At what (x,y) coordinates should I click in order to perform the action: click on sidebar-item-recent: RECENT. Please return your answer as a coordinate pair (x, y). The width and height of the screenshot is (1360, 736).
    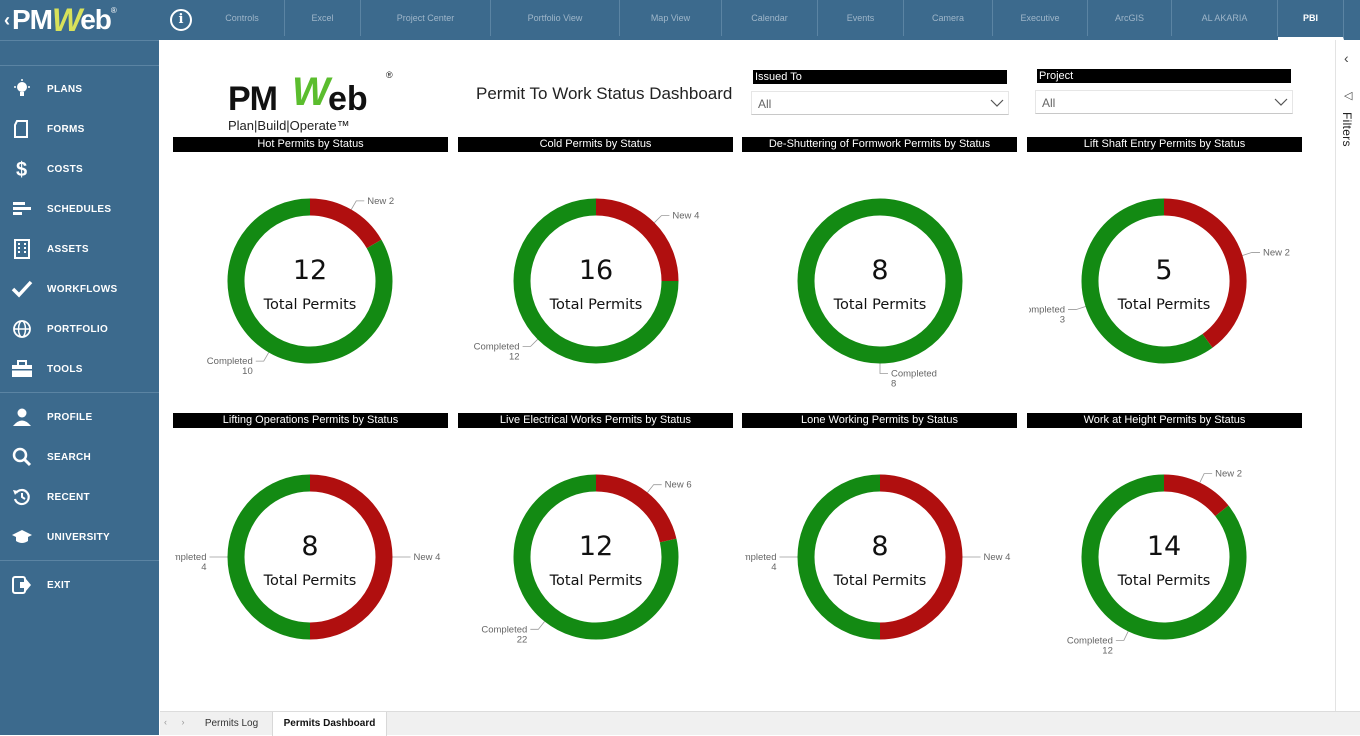
    Looking at the image, I should click on (79, 497).